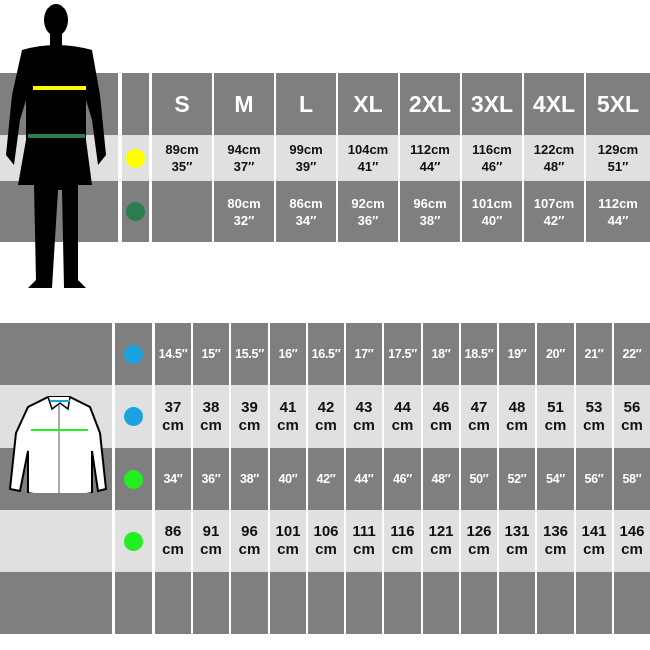  Describe the element at coordinates (594, 479) in the screenshot. I see `measurement-value: 56″` at that location.